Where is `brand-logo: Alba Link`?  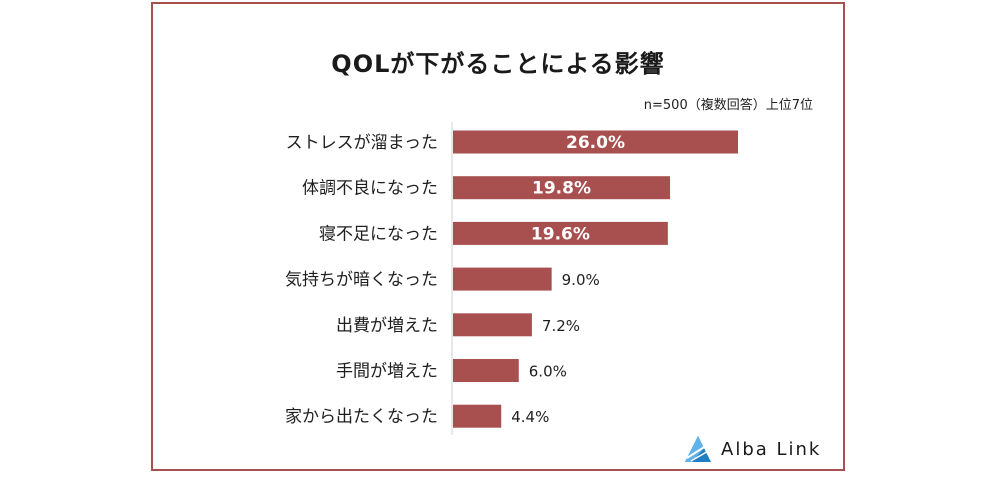 brand-logo: Alba Link is located at coordinates (752, 449).